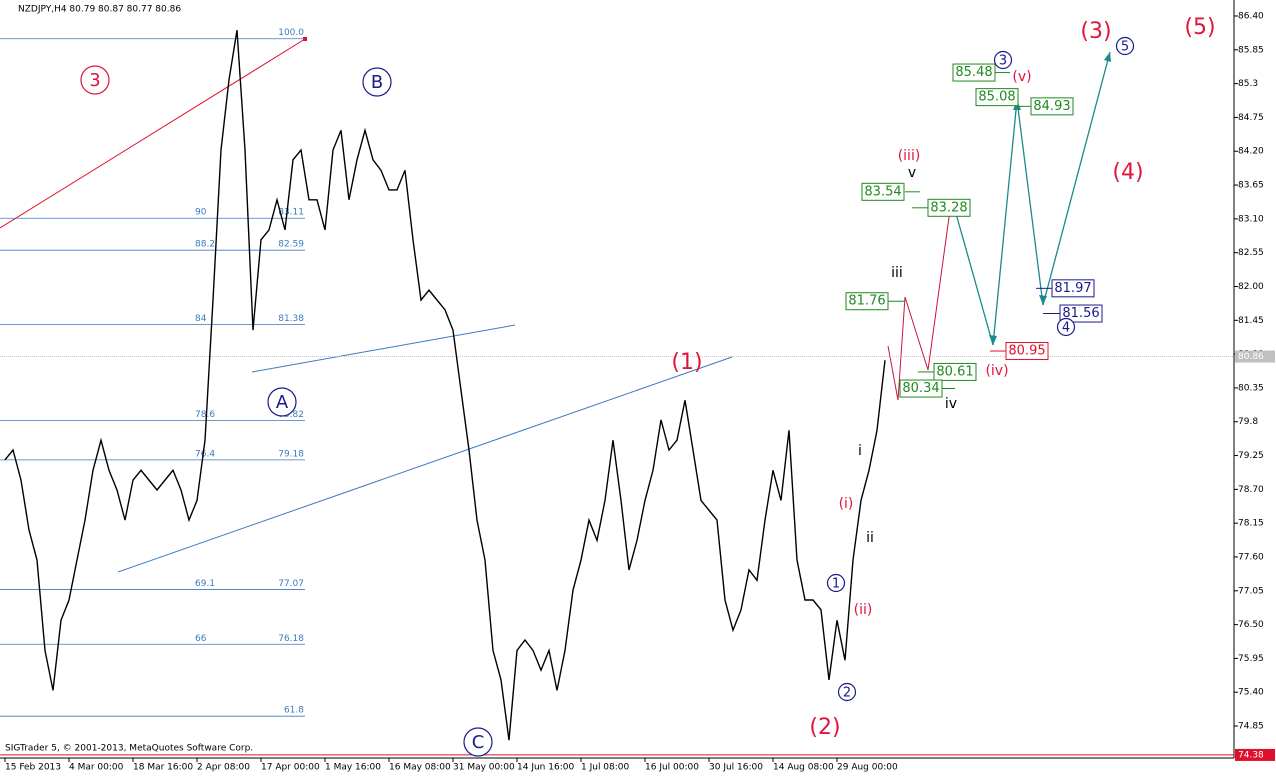 This screenshot has height=777, width=1276. I want to click on wave-label: 3, so click(94, 80).